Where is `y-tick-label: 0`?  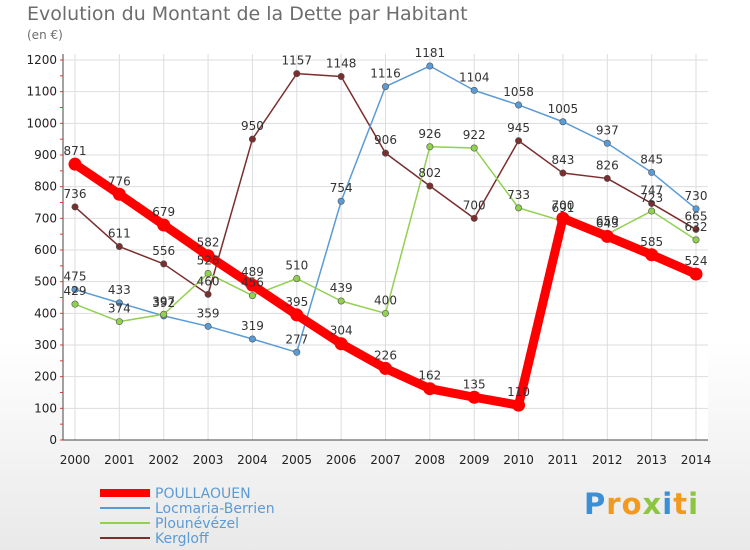
y-tick-label: 0 is located at coordinates (53, 440).